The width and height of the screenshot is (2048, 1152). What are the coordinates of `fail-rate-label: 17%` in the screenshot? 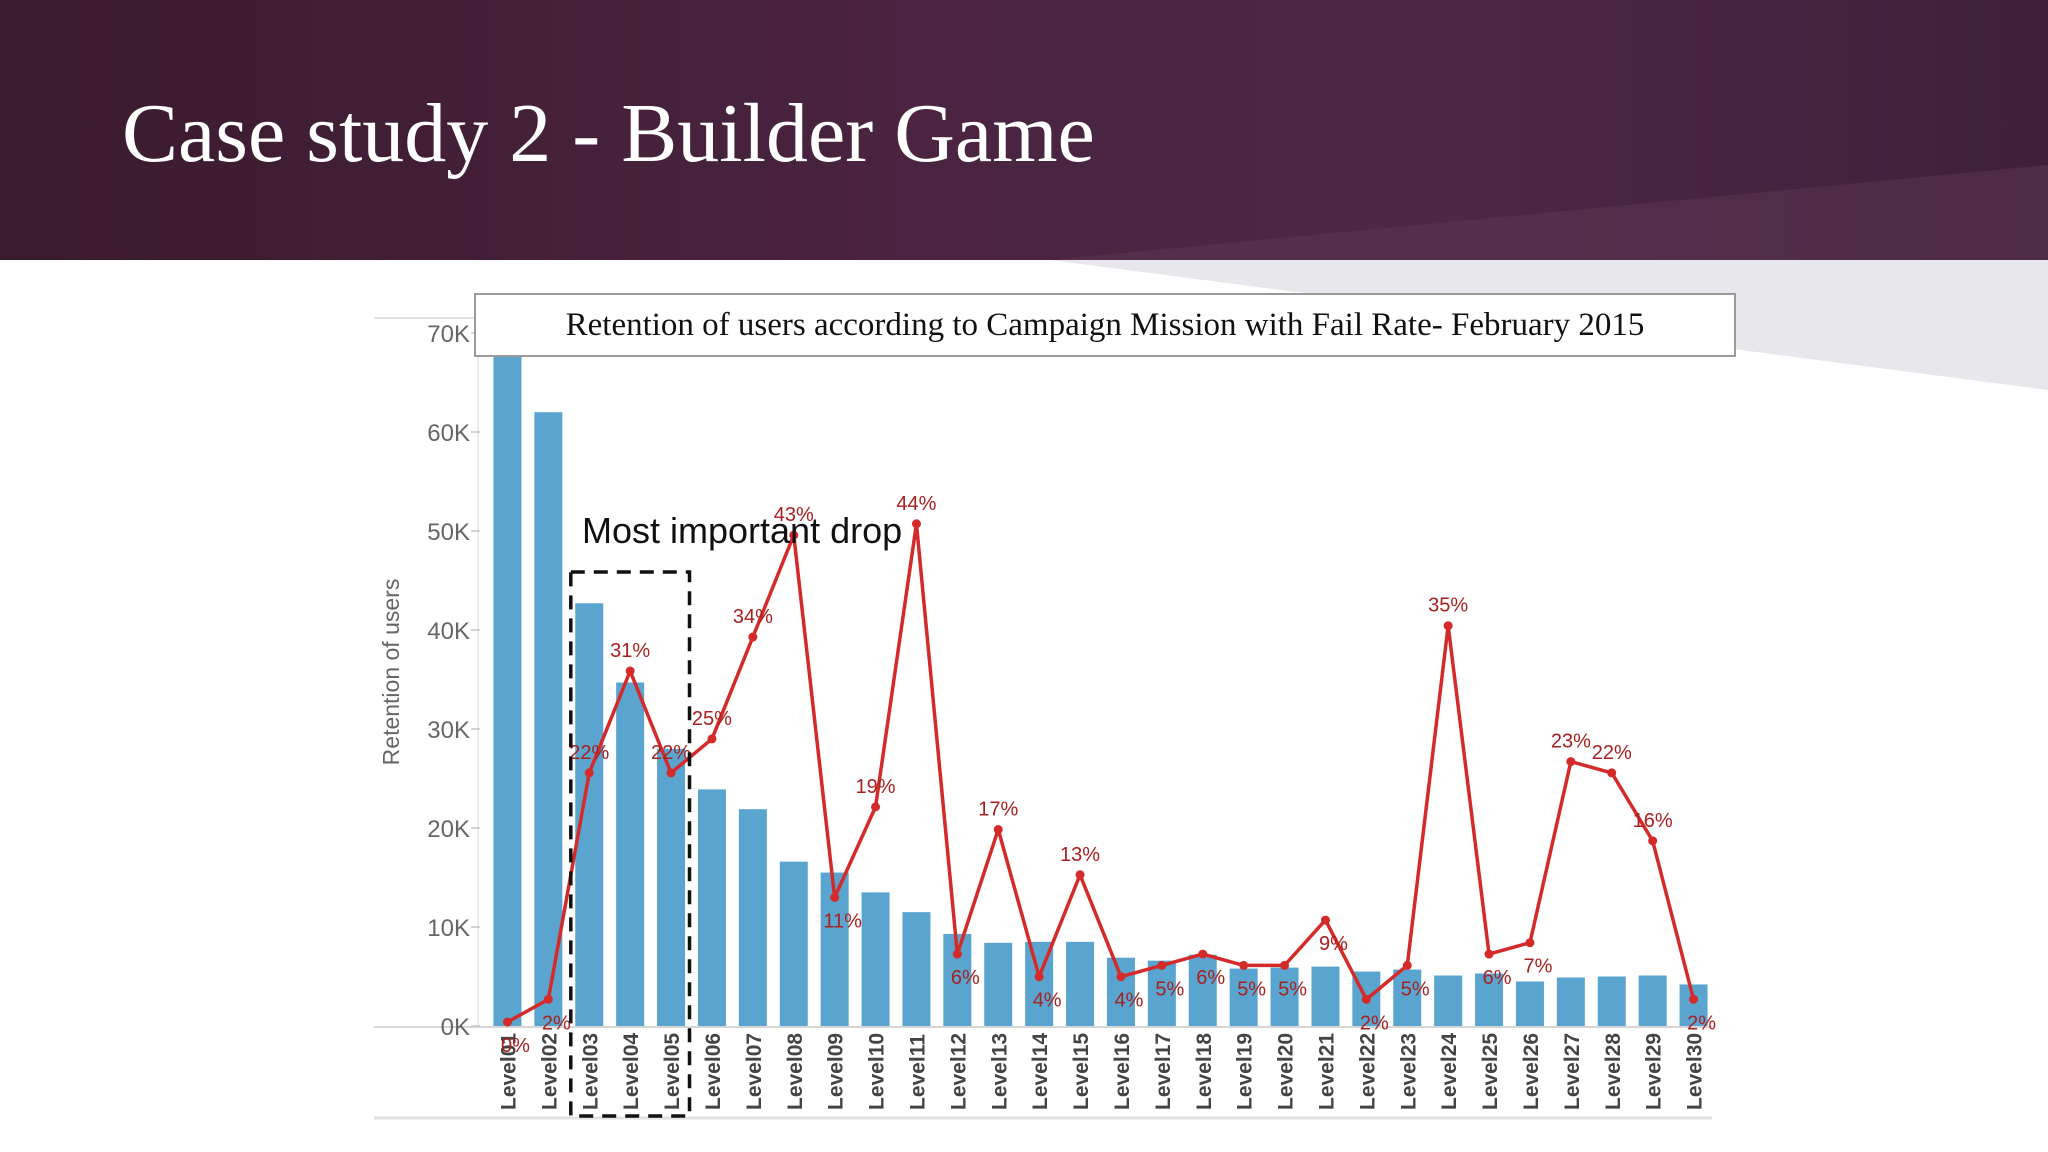 It's located at (998, 810).